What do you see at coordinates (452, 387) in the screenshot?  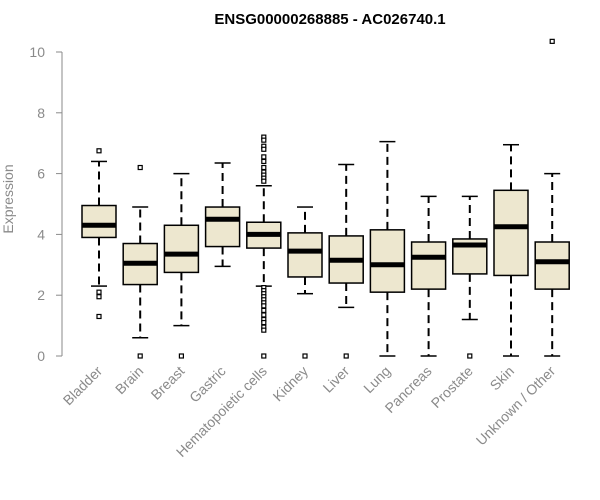 I see `x-tick-label-prostate: Prostate` at bounding box center [452, 387].